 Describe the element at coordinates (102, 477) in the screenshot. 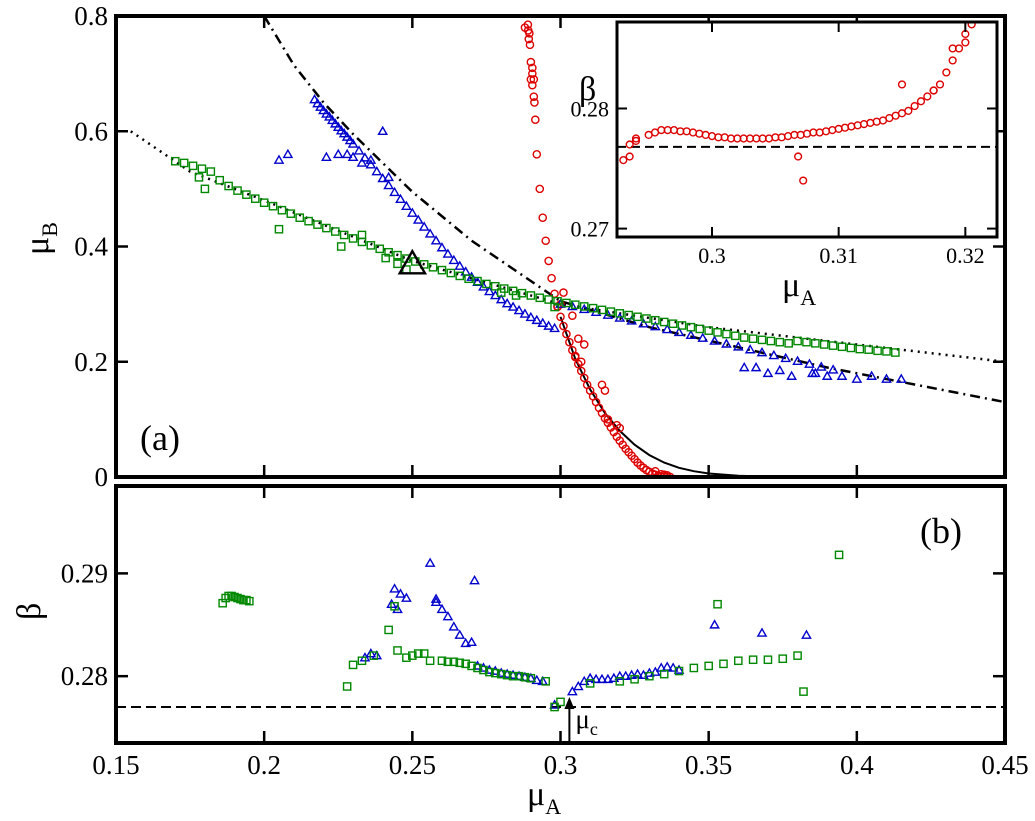

I see `main-ytick-label-0: 0` at that location.